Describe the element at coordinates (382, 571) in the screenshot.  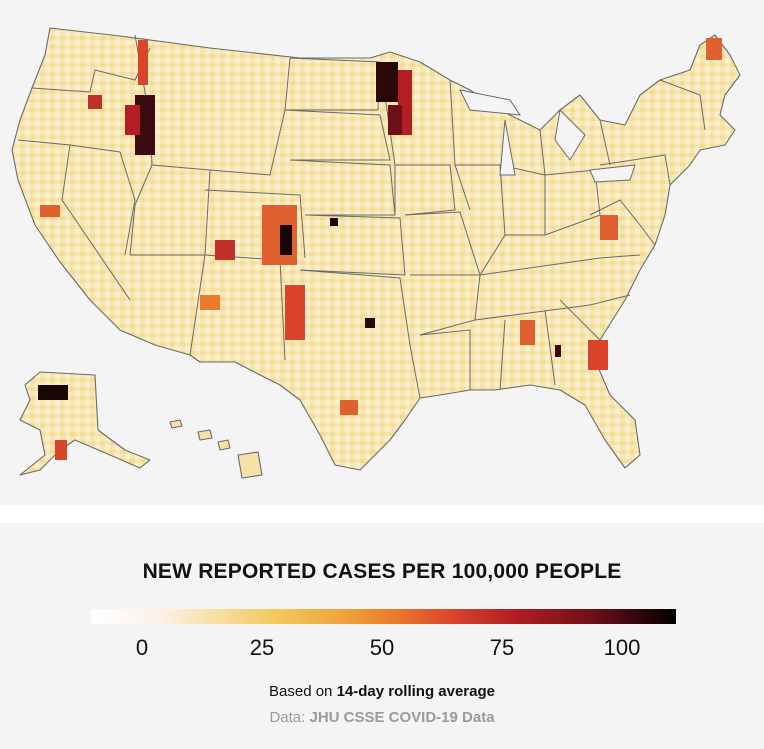
I see `legend-title: NEW REPORTED CASES PER 100,000 PEOPLE` at that location.